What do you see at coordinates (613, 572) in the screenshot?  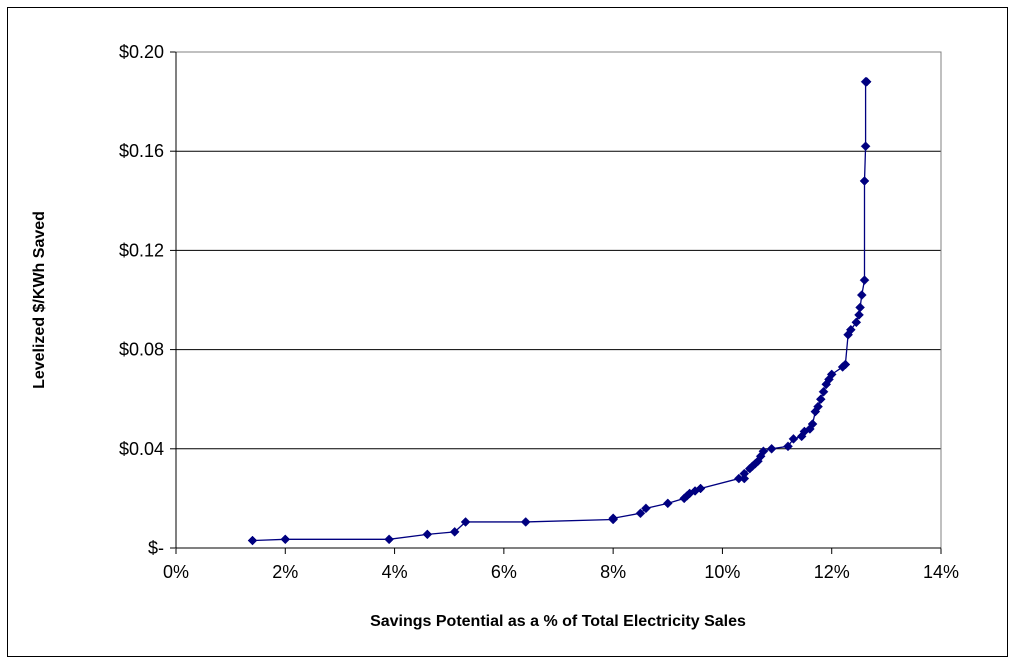 I see `x-tick-label: 8%` at bounding box center [613, 572].